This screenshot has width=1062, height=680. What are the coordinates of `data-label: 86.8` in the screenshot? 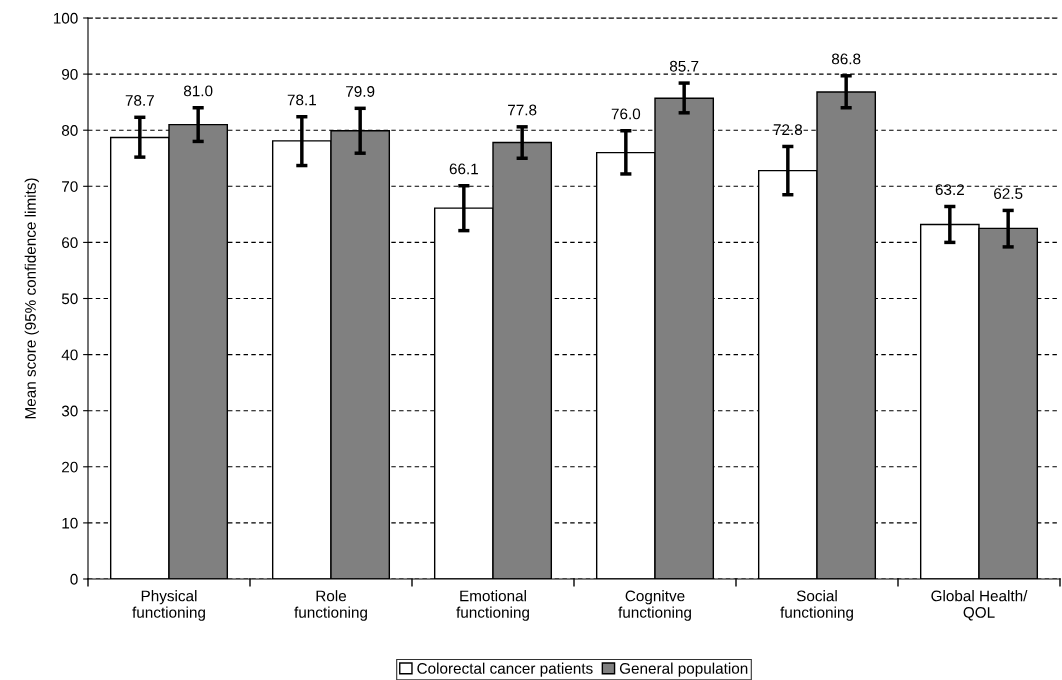 It's located at (846, 59).